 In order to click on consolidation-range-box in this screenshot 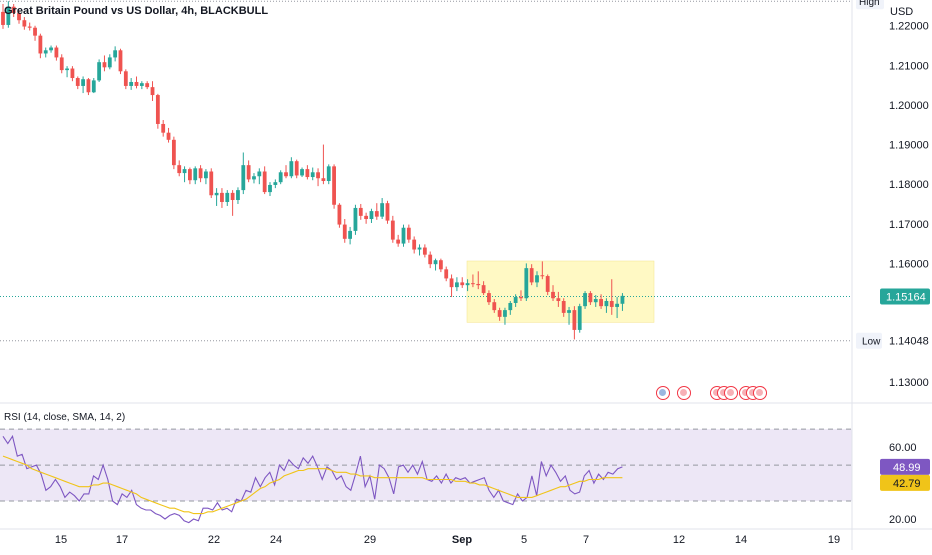, I will do `click(560, 291)`.